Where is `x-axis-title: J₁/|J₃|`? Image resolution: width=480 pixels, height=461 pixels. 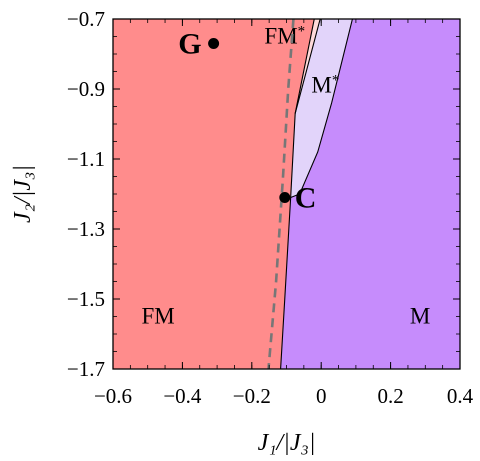
x-axis-title: J₁/|J₃| is located at coordinates (287, 443).